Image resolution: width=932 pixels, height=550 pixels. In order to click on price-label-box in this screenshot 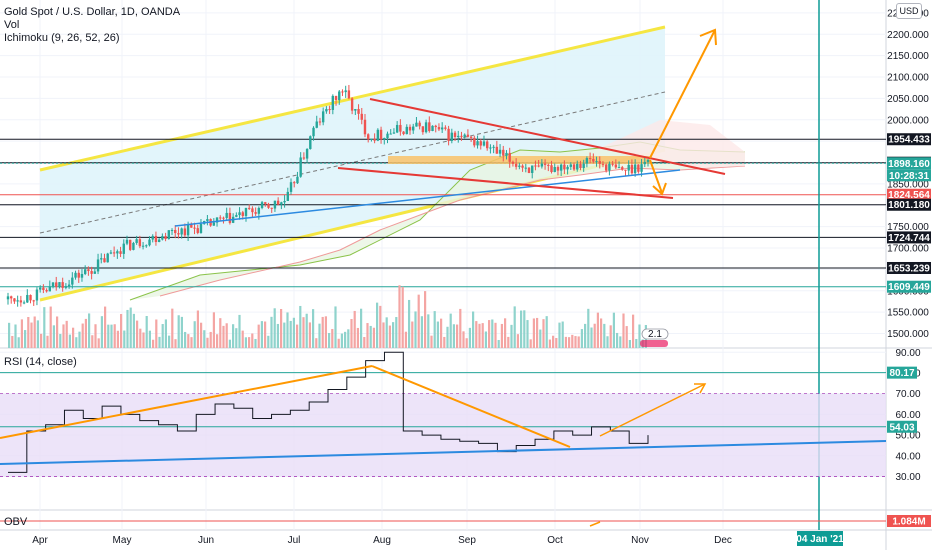, I will do `click(909, 175)`.